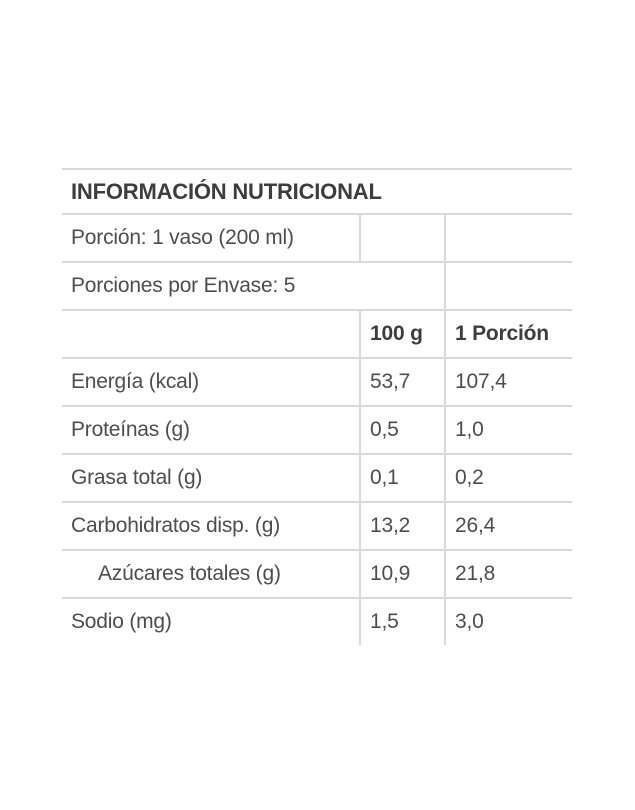  I want to click on row-label: Energía (kcal), so click(211, 382).